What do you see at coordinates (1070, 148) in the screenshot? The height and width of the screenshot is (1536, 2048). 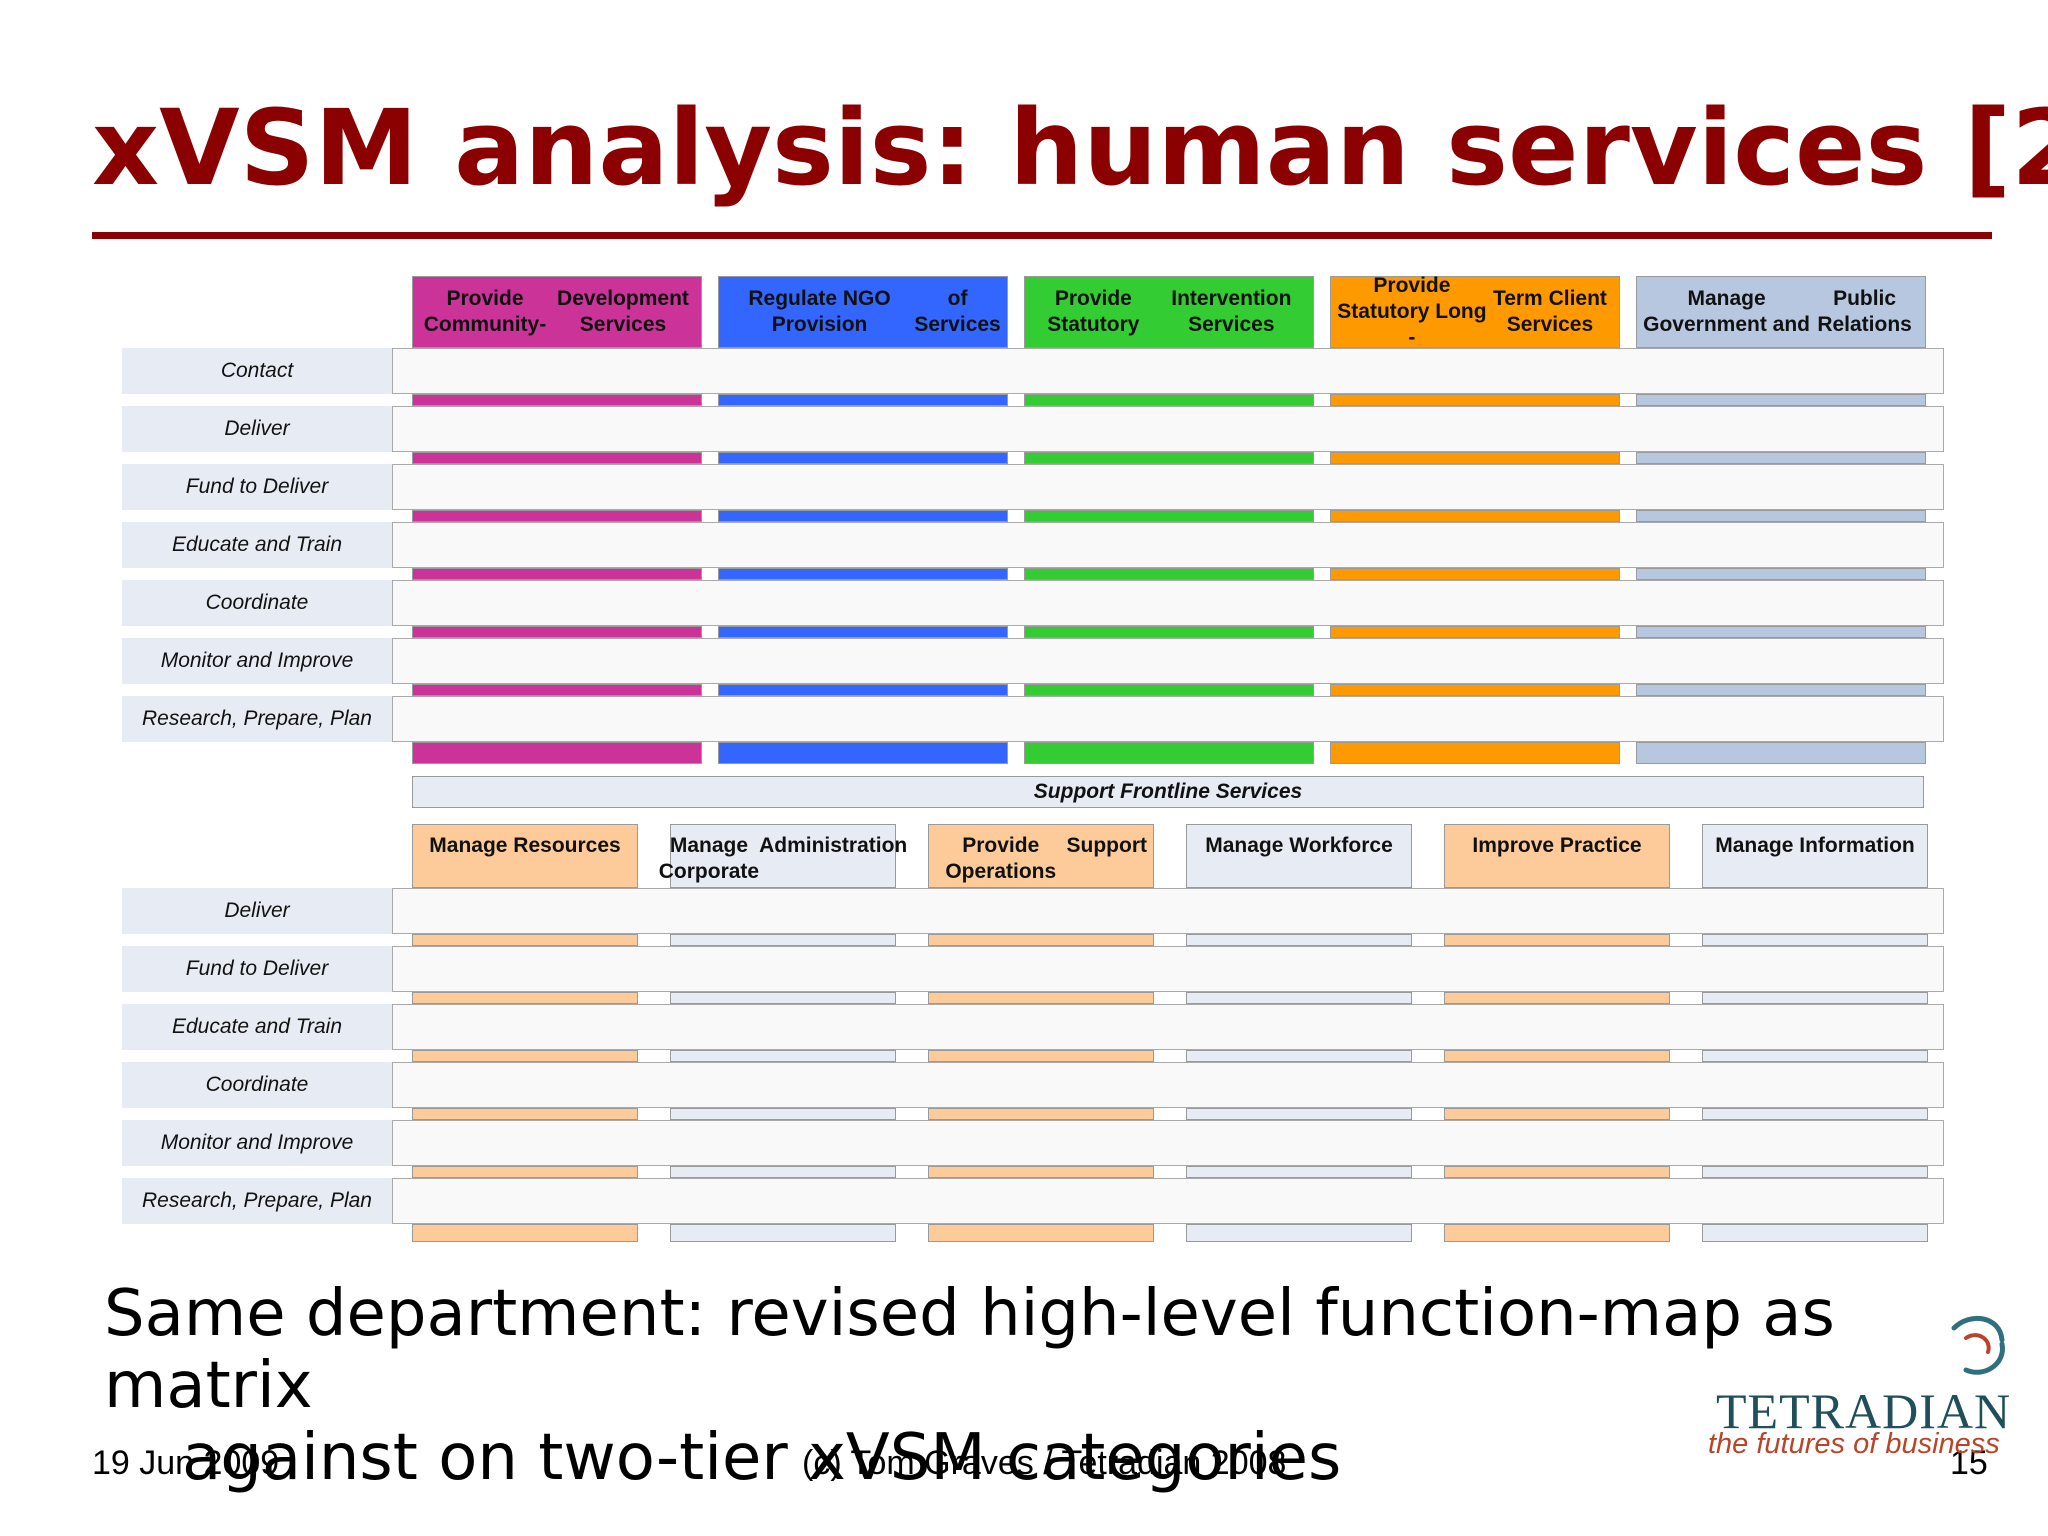 I see `slide-title: xVSM analysis: human services [2]` at bounding box center [1070, 148].